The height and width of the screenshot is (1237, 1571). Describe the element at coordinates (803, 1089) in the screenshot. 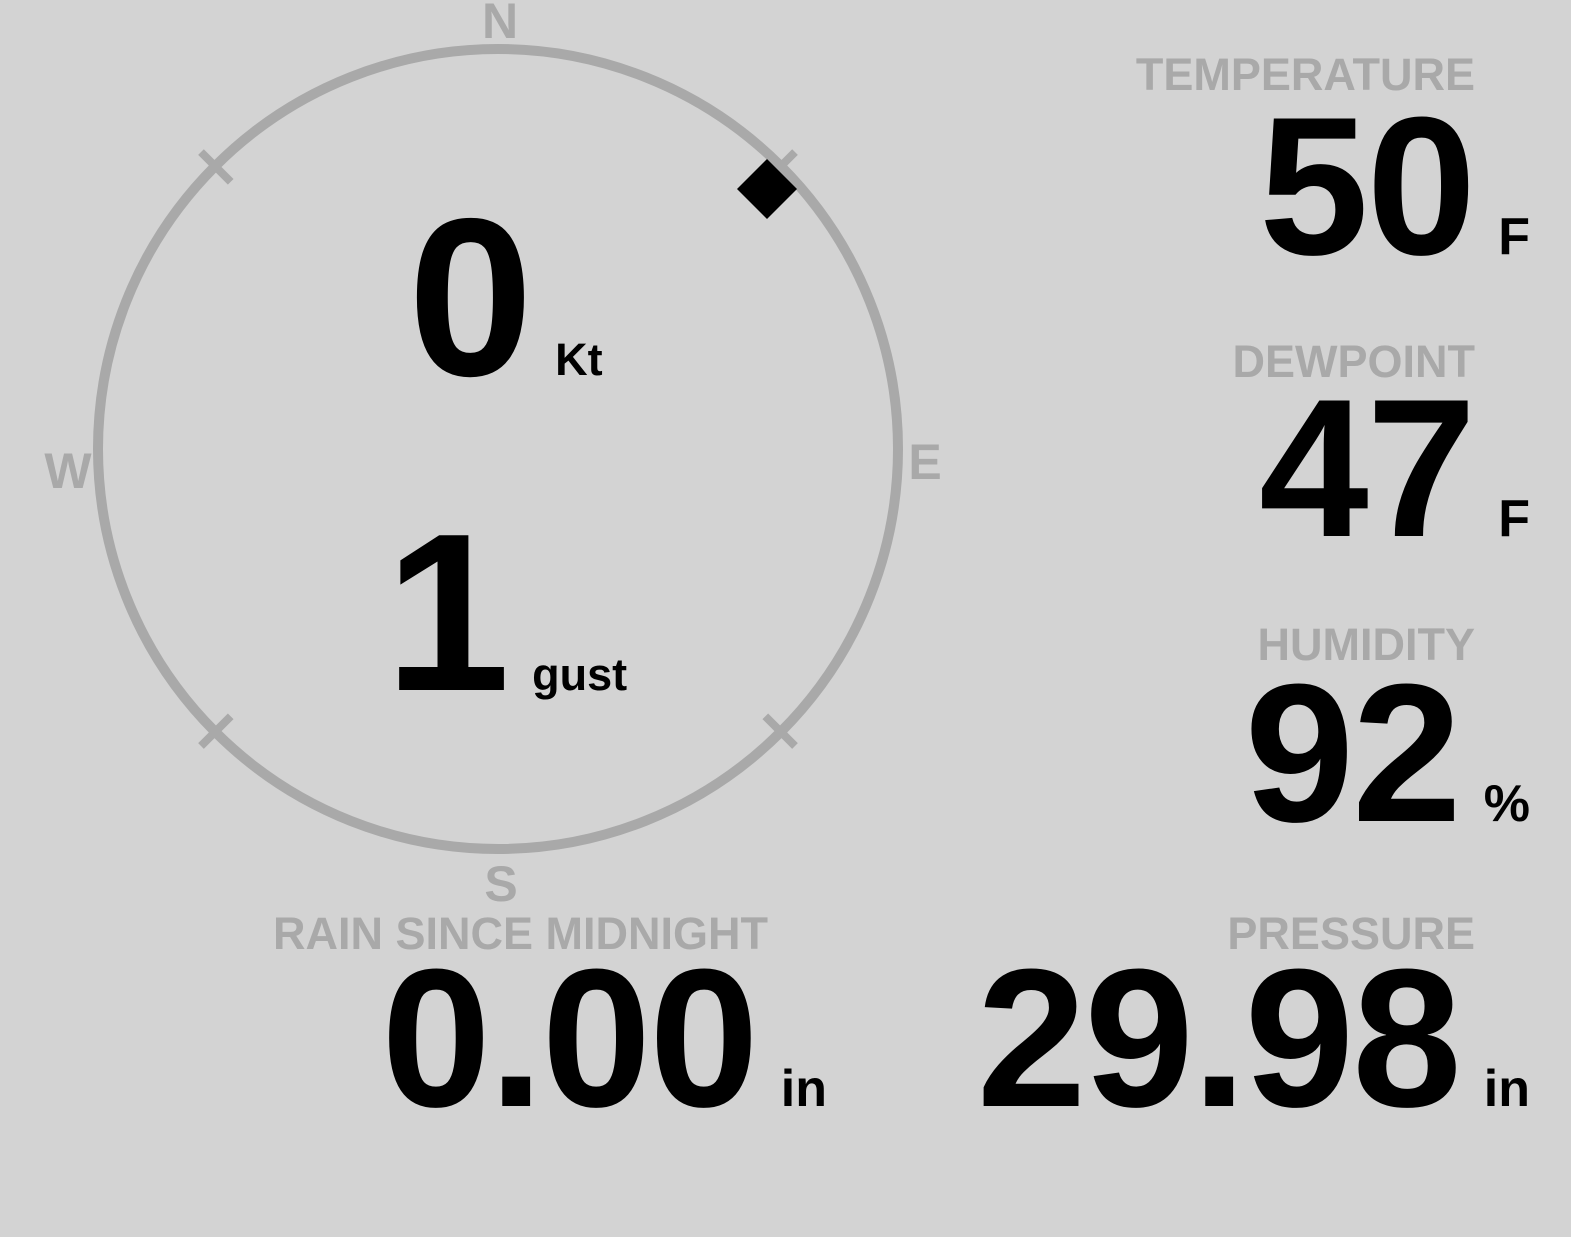

I see `rain-unit: in` at that location.